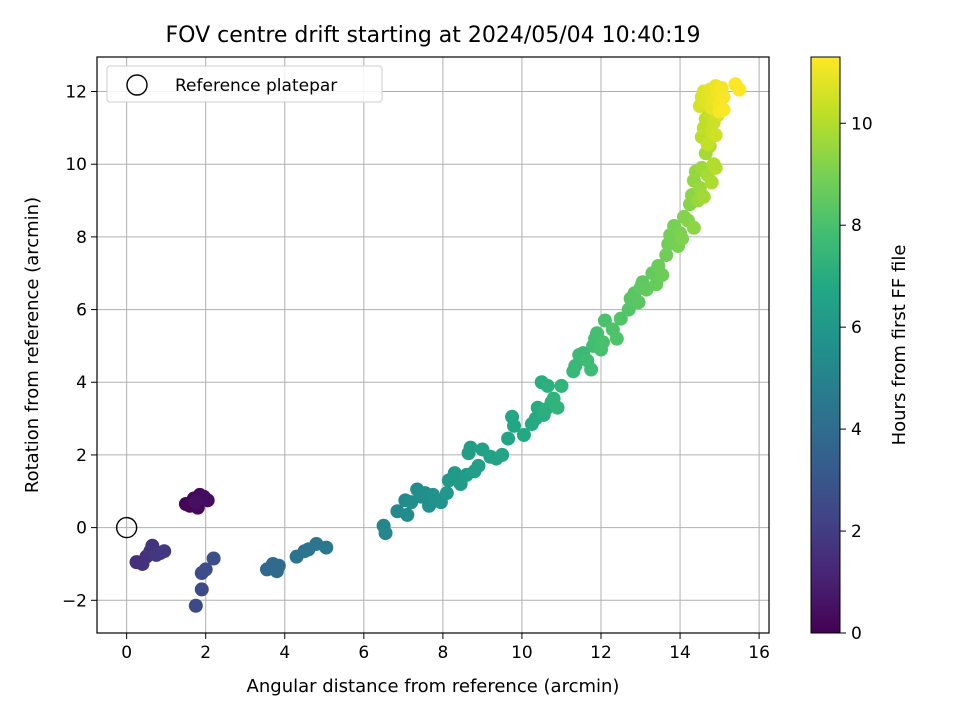 The width and height of the screenshot is (960, 724). Describe the element at coordinates (825, 345) in the screenshot. I see `colorbar-gradient` at that location.